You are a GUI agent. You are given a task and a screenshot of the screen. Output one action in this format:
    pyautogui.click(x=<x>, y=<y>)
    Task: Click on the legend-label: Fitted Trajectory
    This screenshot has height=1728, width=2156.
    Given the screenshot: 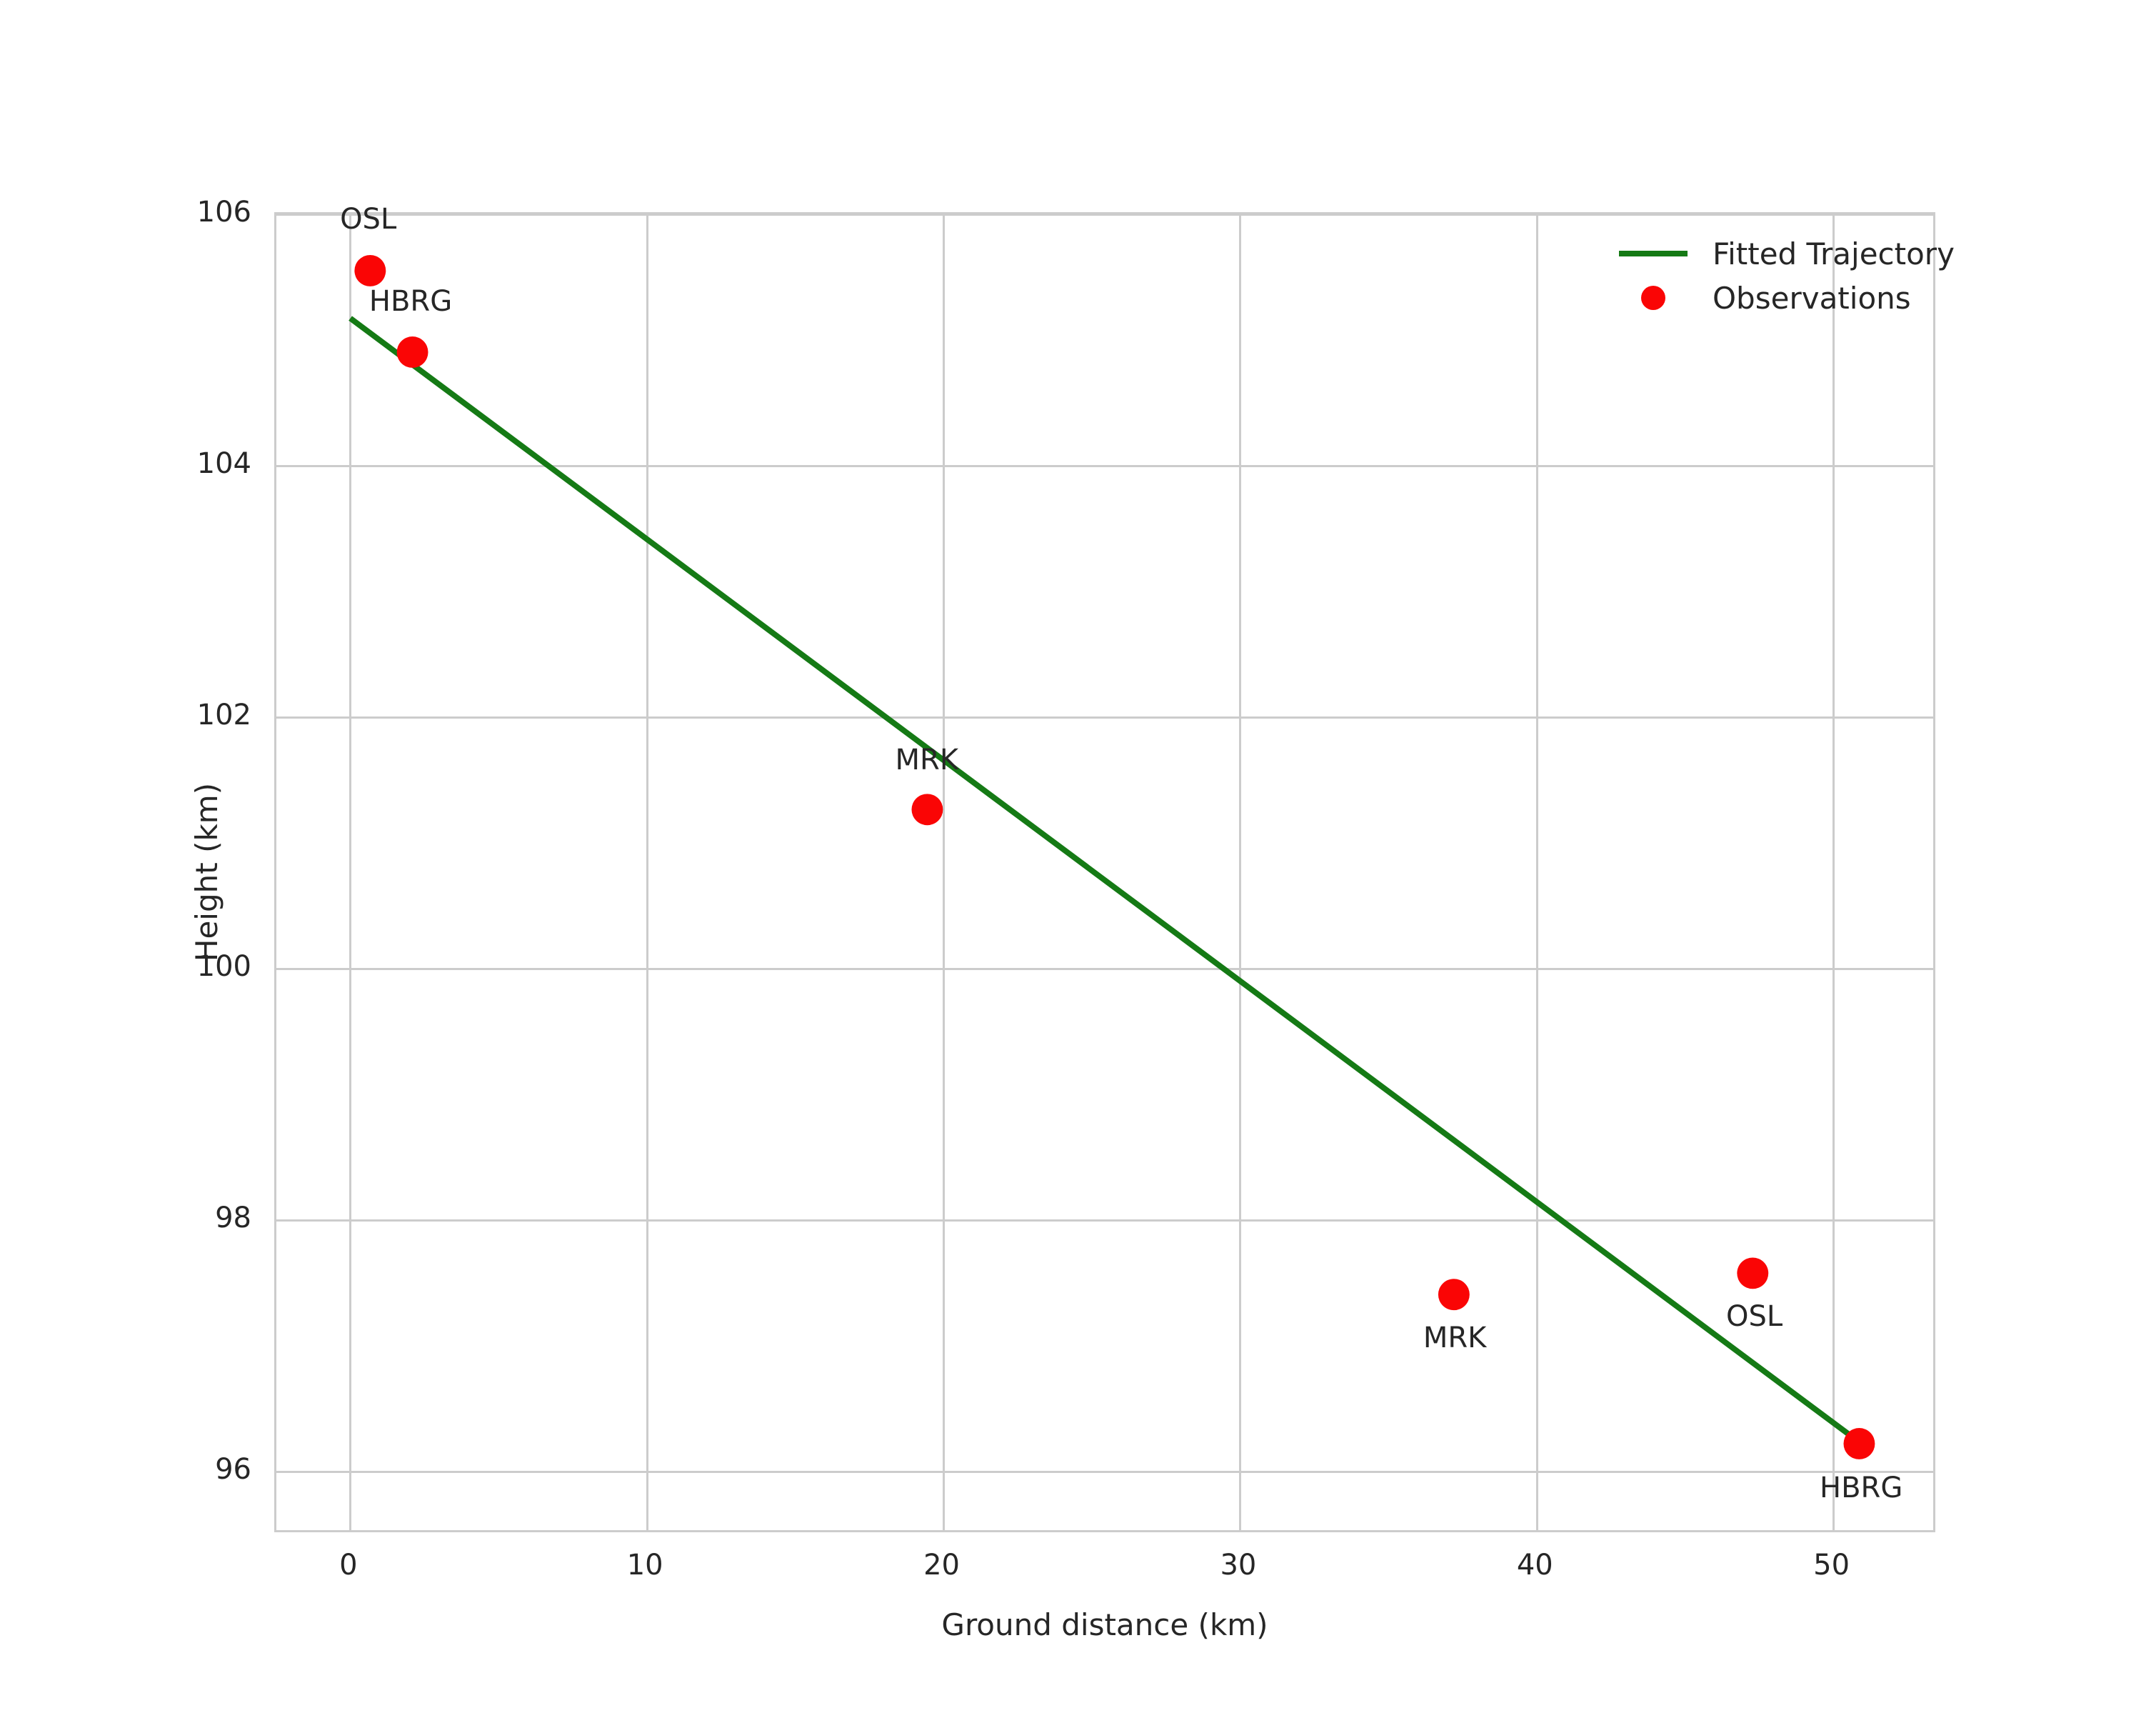 What is the action you would take?
    pyautogui.click(x=1834, y=253)
    